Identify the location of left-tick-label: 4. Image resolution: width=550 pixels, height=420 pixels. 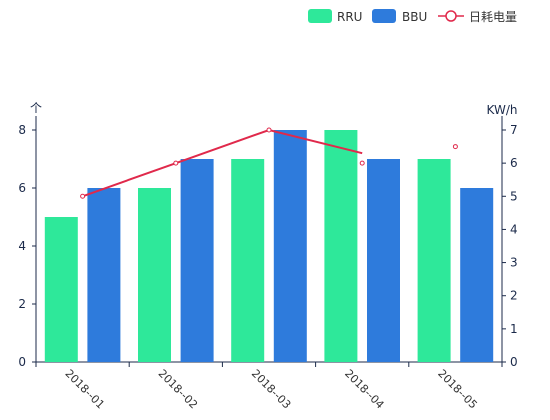
(22, 246).